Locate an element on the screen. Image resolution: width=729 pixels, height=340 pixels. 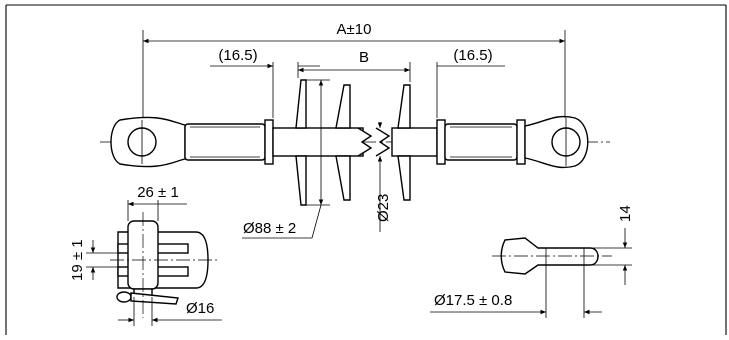
dimension-eye-hole: Ø17.5 ± 0.8 is located at coordinates (516, 291).